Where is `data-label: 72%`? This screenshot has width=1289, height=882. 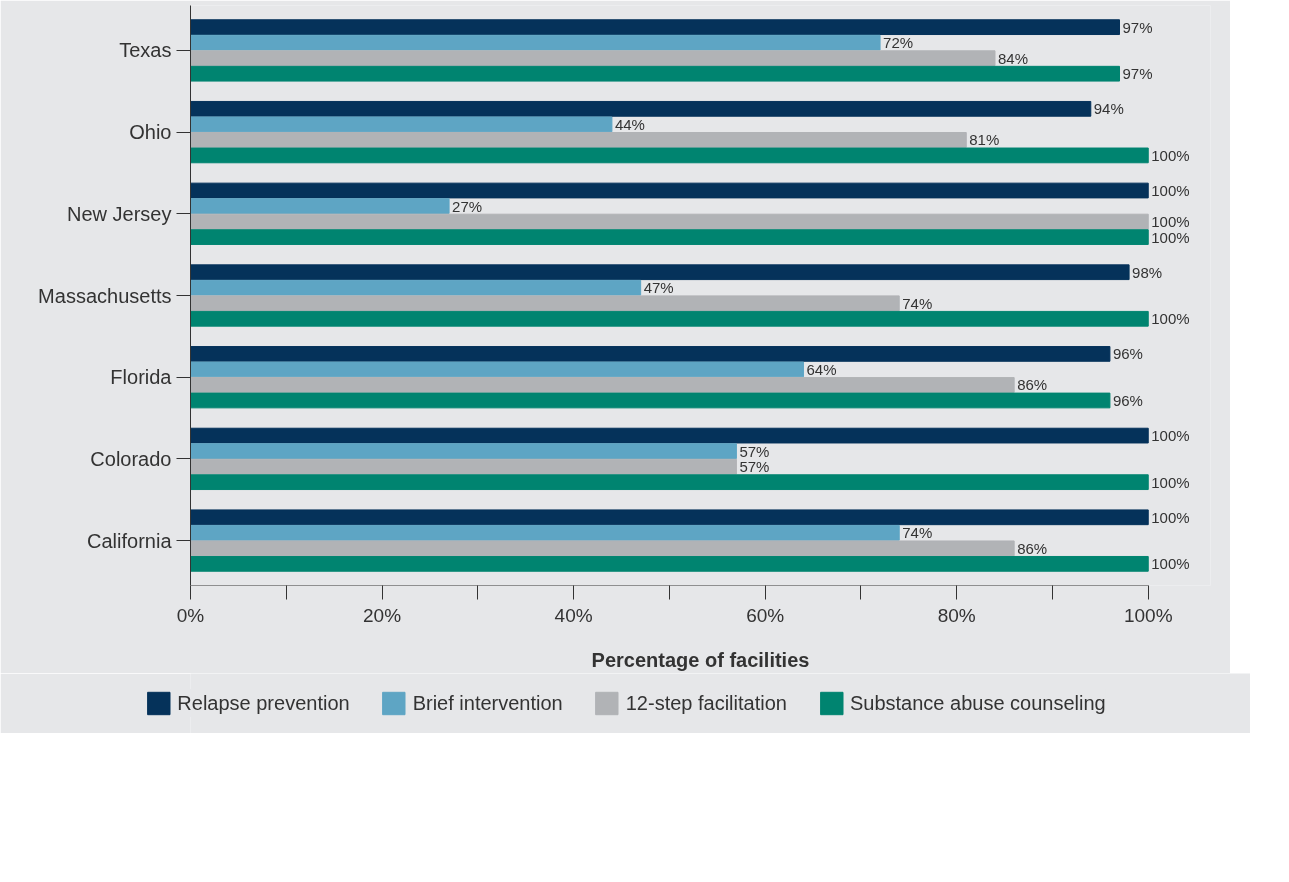
data-label: 72% is located at coordinates (898, 43).